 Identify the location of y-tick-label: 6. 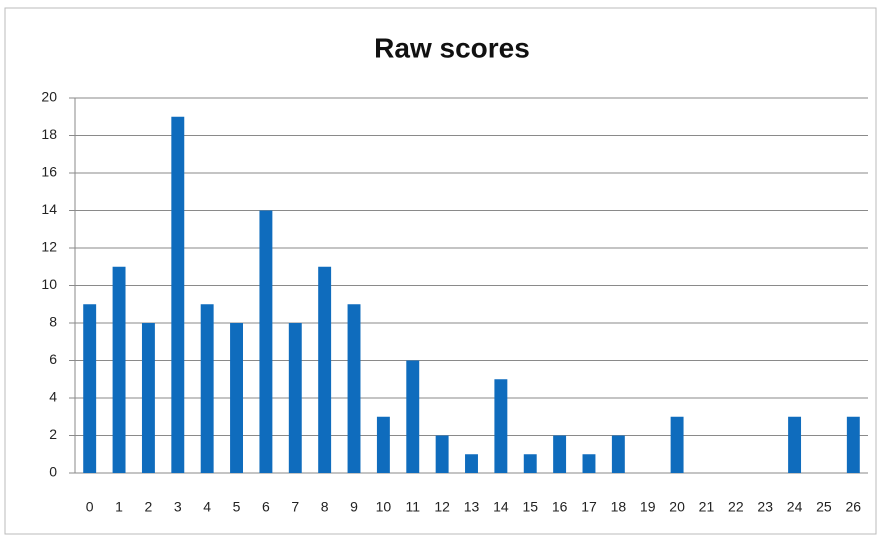
(53, 359).